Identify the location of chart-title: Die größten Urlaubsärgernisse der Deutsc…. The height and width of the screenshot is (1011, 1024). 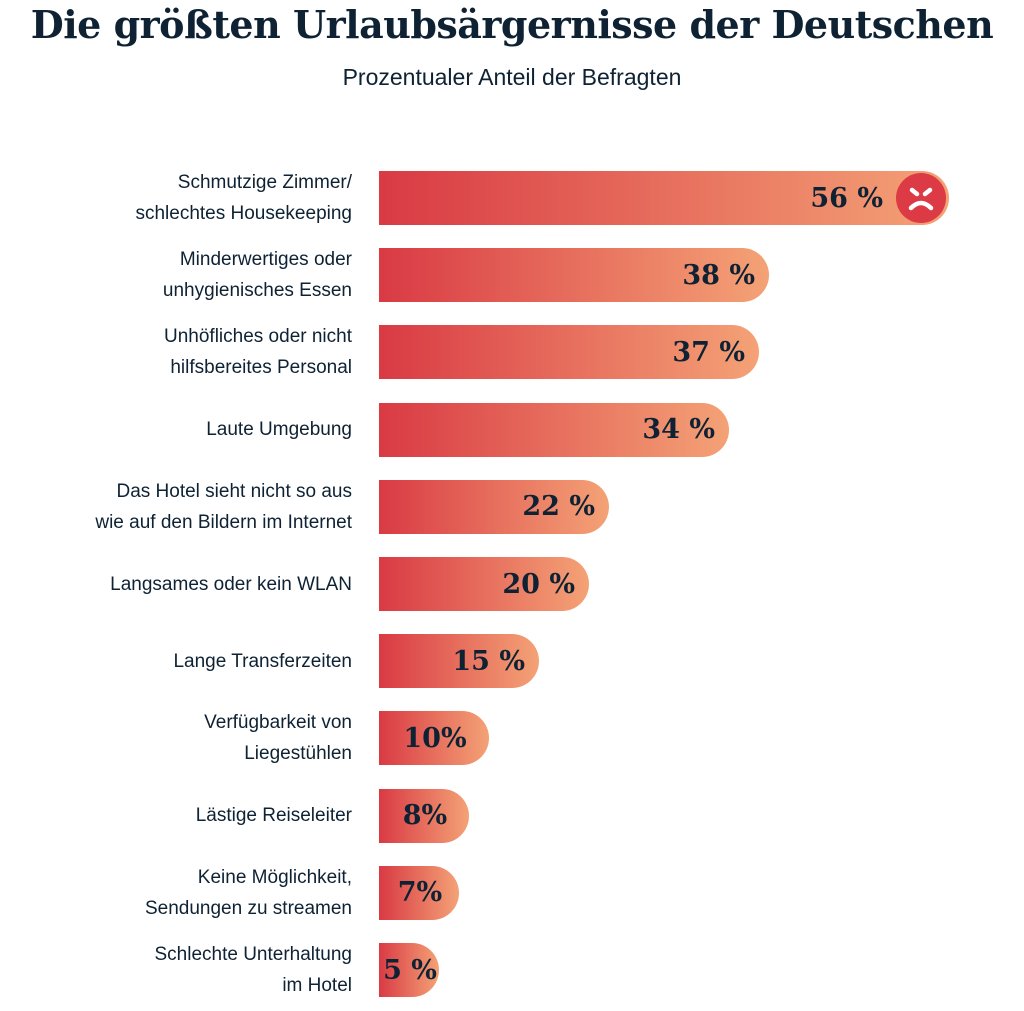
(512, 24).